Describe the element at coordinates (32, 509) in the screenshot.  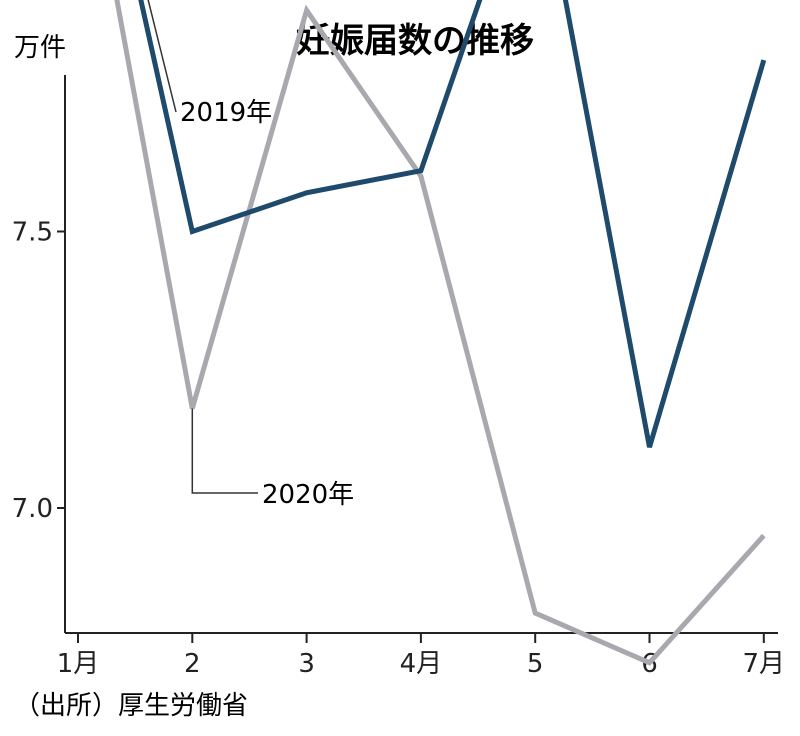
I see `y-tick-label: 7.0` at that location.